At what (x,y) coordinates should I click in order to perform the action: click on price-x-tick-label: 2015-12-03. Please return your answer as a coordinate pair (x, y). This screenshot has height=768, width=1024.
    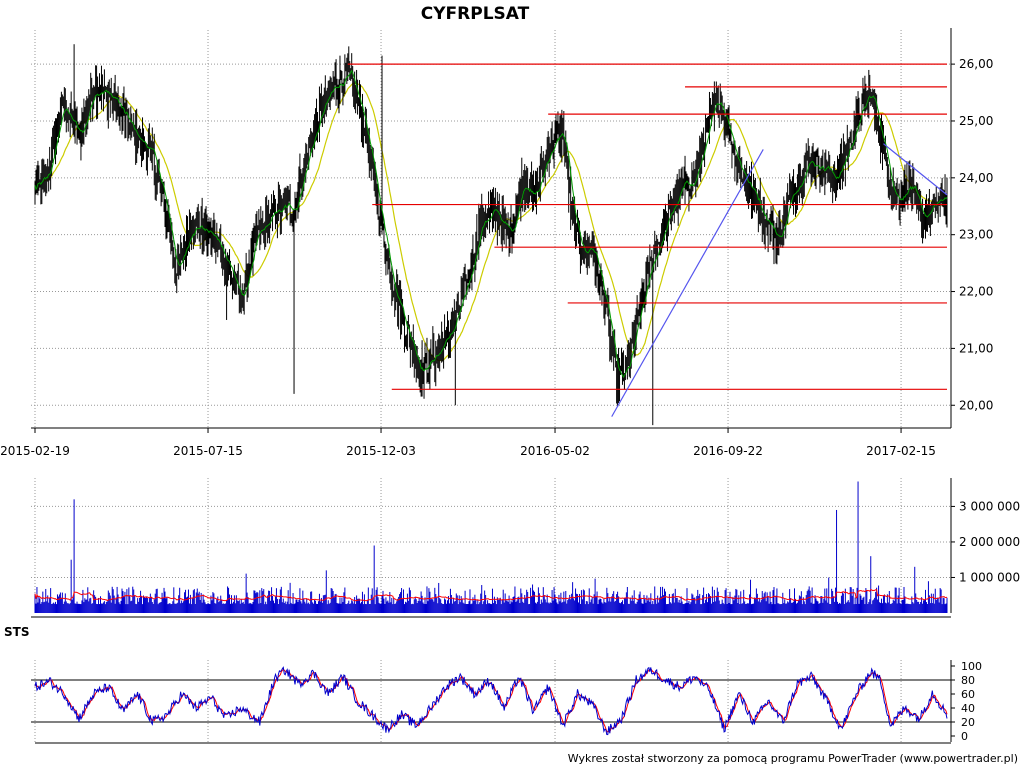
    Looking at the image, I should click on (381, 451).